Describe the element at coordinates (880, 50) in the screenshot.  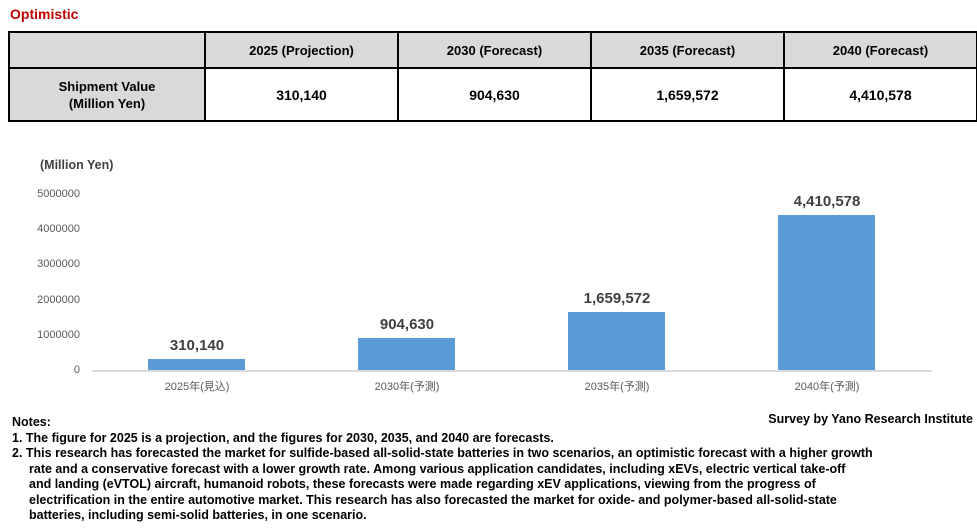
I see `table-header-2040: 2040 (Forecast)` at that location.